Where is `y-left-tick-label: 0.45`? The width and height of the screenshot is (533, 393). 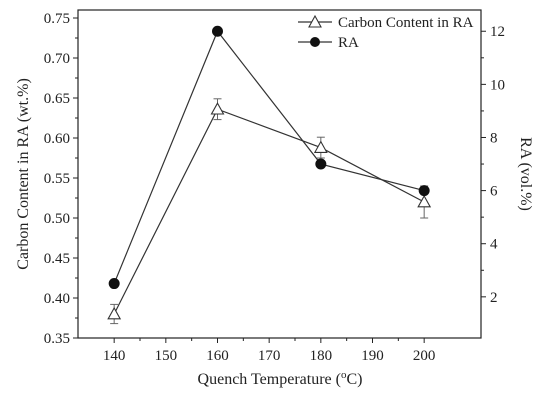
y-left-tick-label: 0.45 is located at coordinates (57, 259).